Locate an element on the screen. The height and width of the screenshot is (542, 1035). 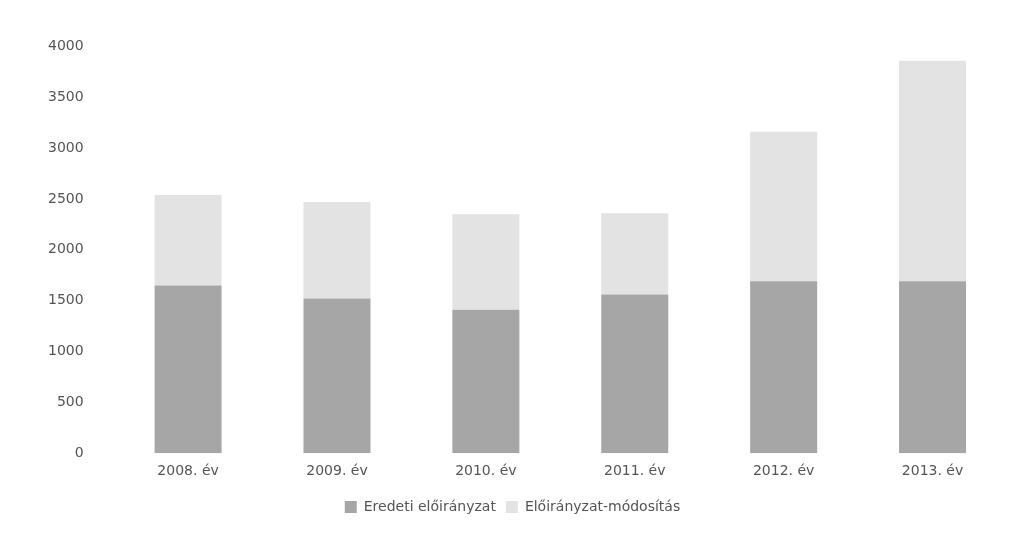
x-tick-label: 2010. év is located at coordinates (486, 470).